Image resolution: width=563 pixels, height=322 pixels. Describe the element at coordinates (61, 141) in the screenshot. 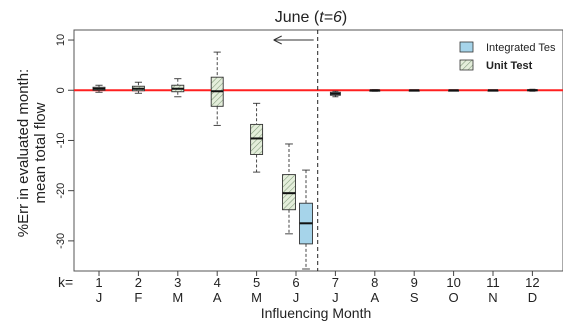

I see `y-tick-label: -10` at that location.